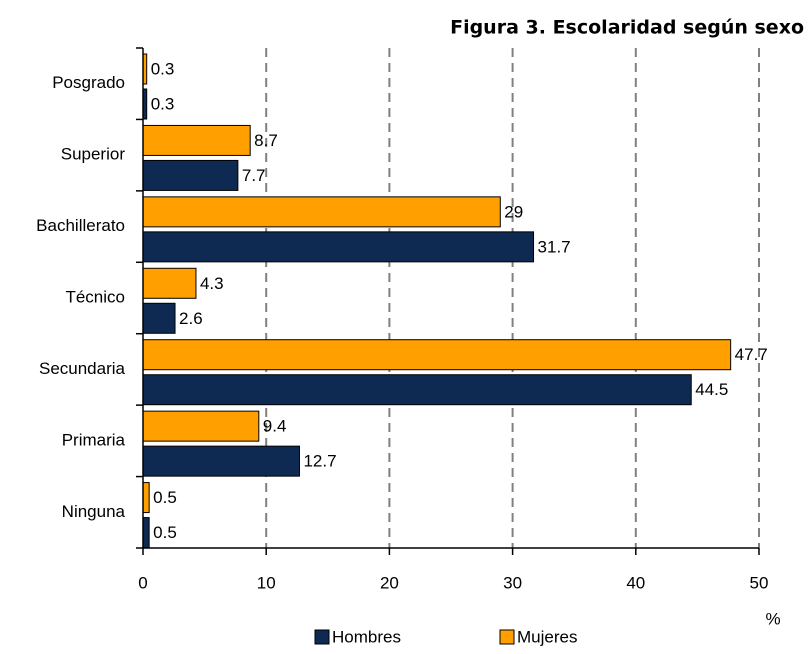  Describe the element at coordinates (366, 636) in the screenshot. I see `legend-label: Hombres` at that location.